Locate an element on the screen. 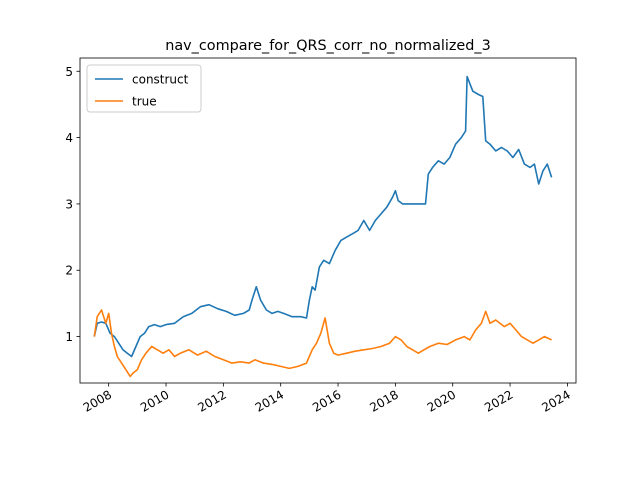  y-tick-label: 5 is located at coordinates (69, 72).